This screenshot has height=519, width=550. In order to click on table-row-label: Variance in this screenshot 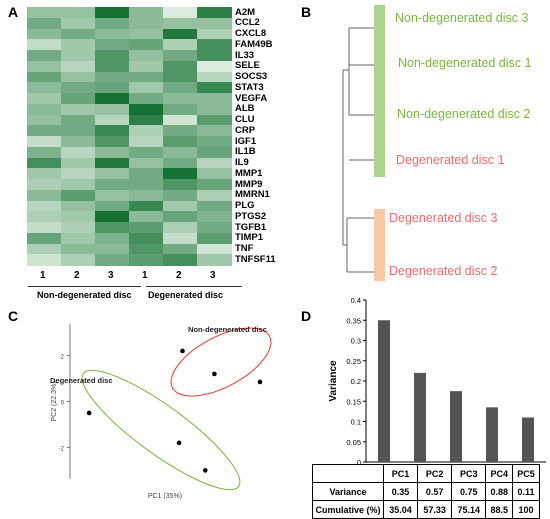, I will do `click(348, 491)`.